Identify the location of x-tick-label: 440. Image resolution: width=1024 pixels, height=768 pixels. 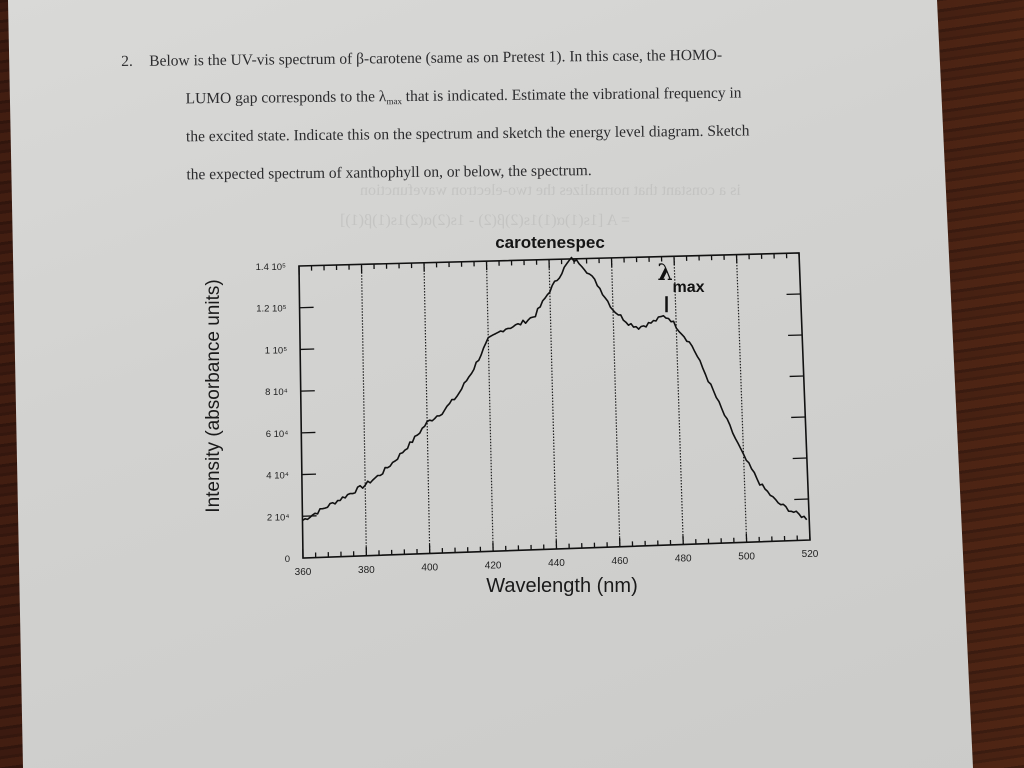
(556, 563).